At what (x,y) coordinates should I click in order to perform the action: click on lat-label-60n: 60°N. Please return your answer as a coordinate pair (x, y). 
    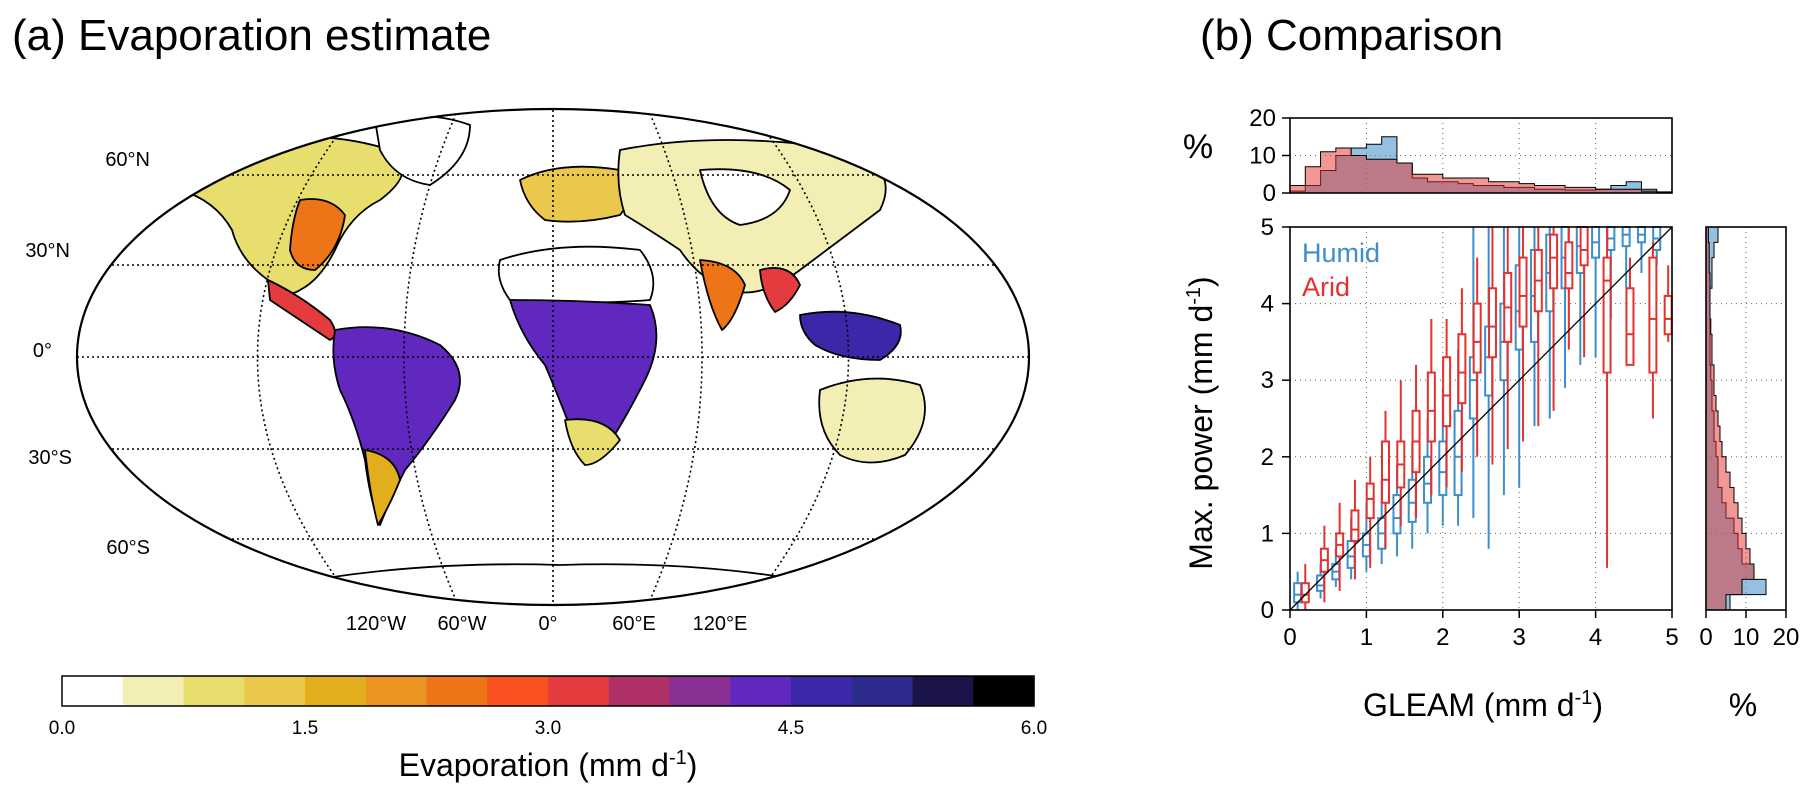
    Looking at the image, I should click on (127, 160).